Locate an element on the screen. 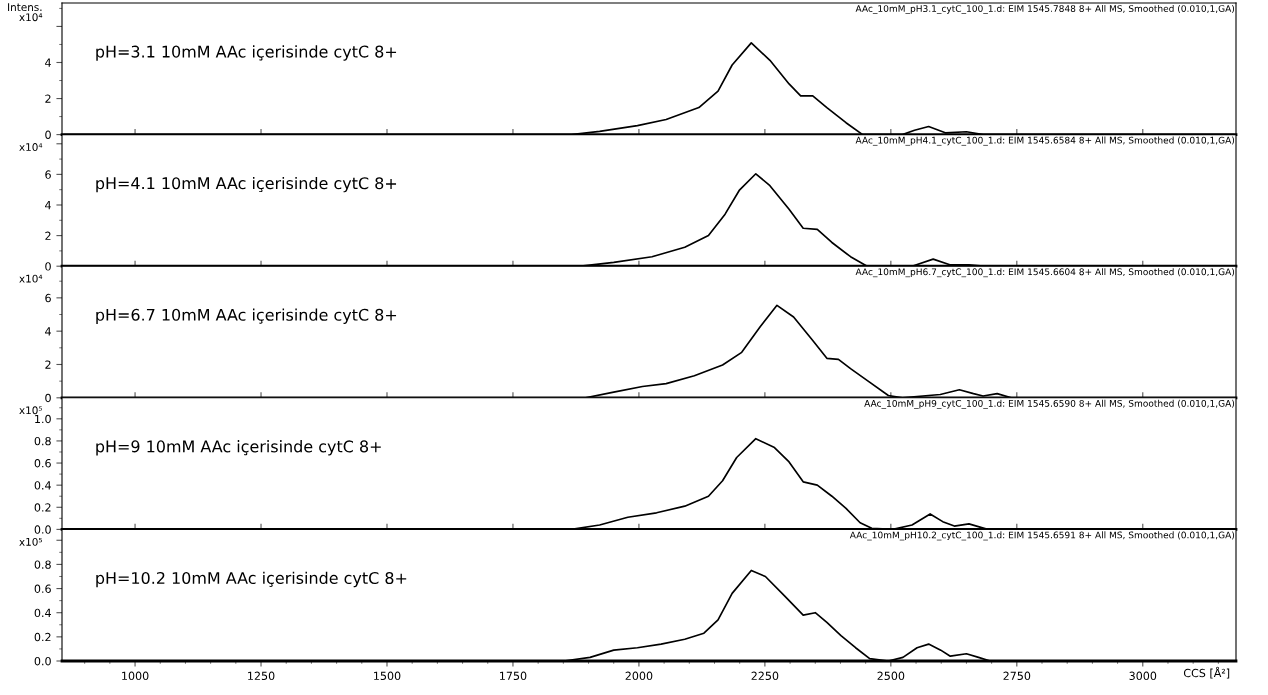  chart-title: AAc_10mM_pH10.2_cytC_100_1.d: EIM 1545.6591 8+ All MS, Smoothed (0.010,1,GA) is located at coordinates (1042, 536).